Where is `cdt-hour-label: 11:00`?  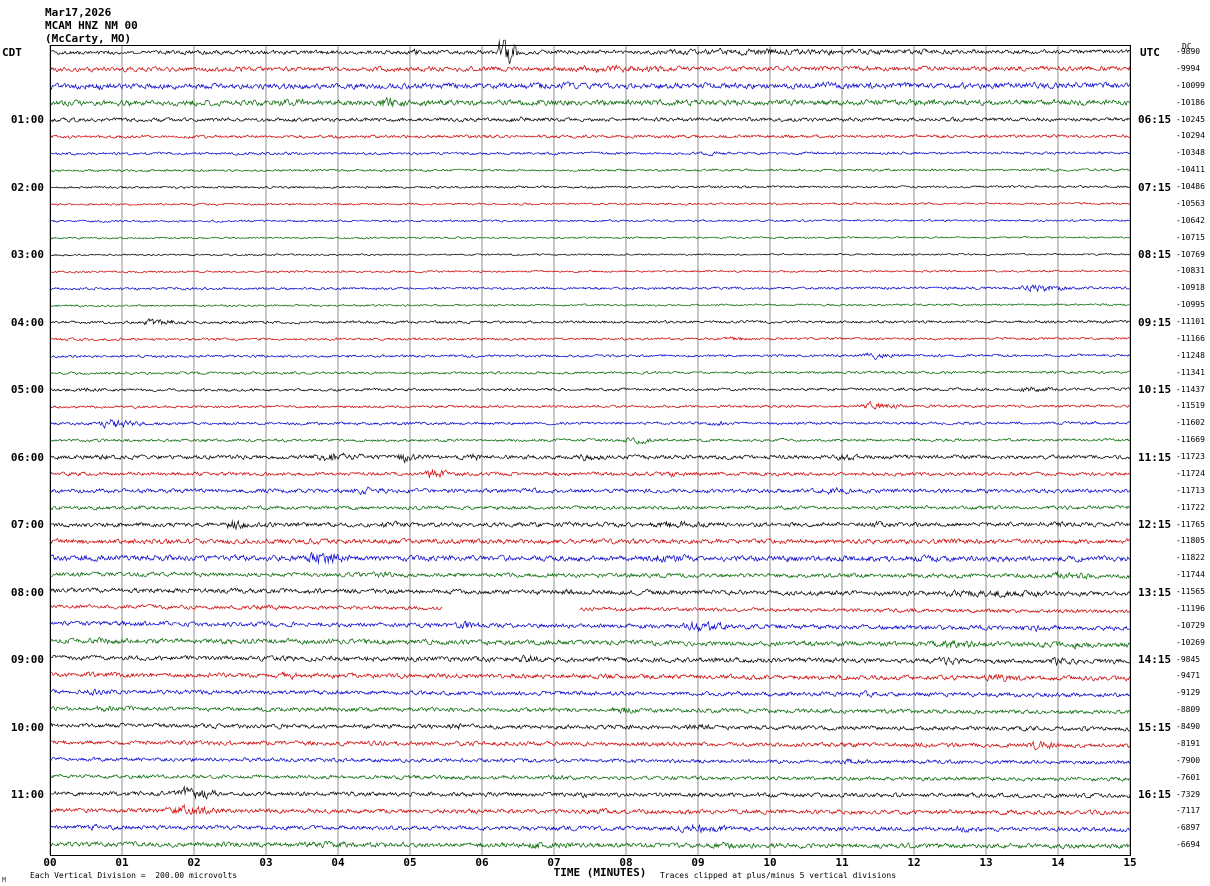
cdt-hour-label: 11:00 is located at coordinates (27, 795).